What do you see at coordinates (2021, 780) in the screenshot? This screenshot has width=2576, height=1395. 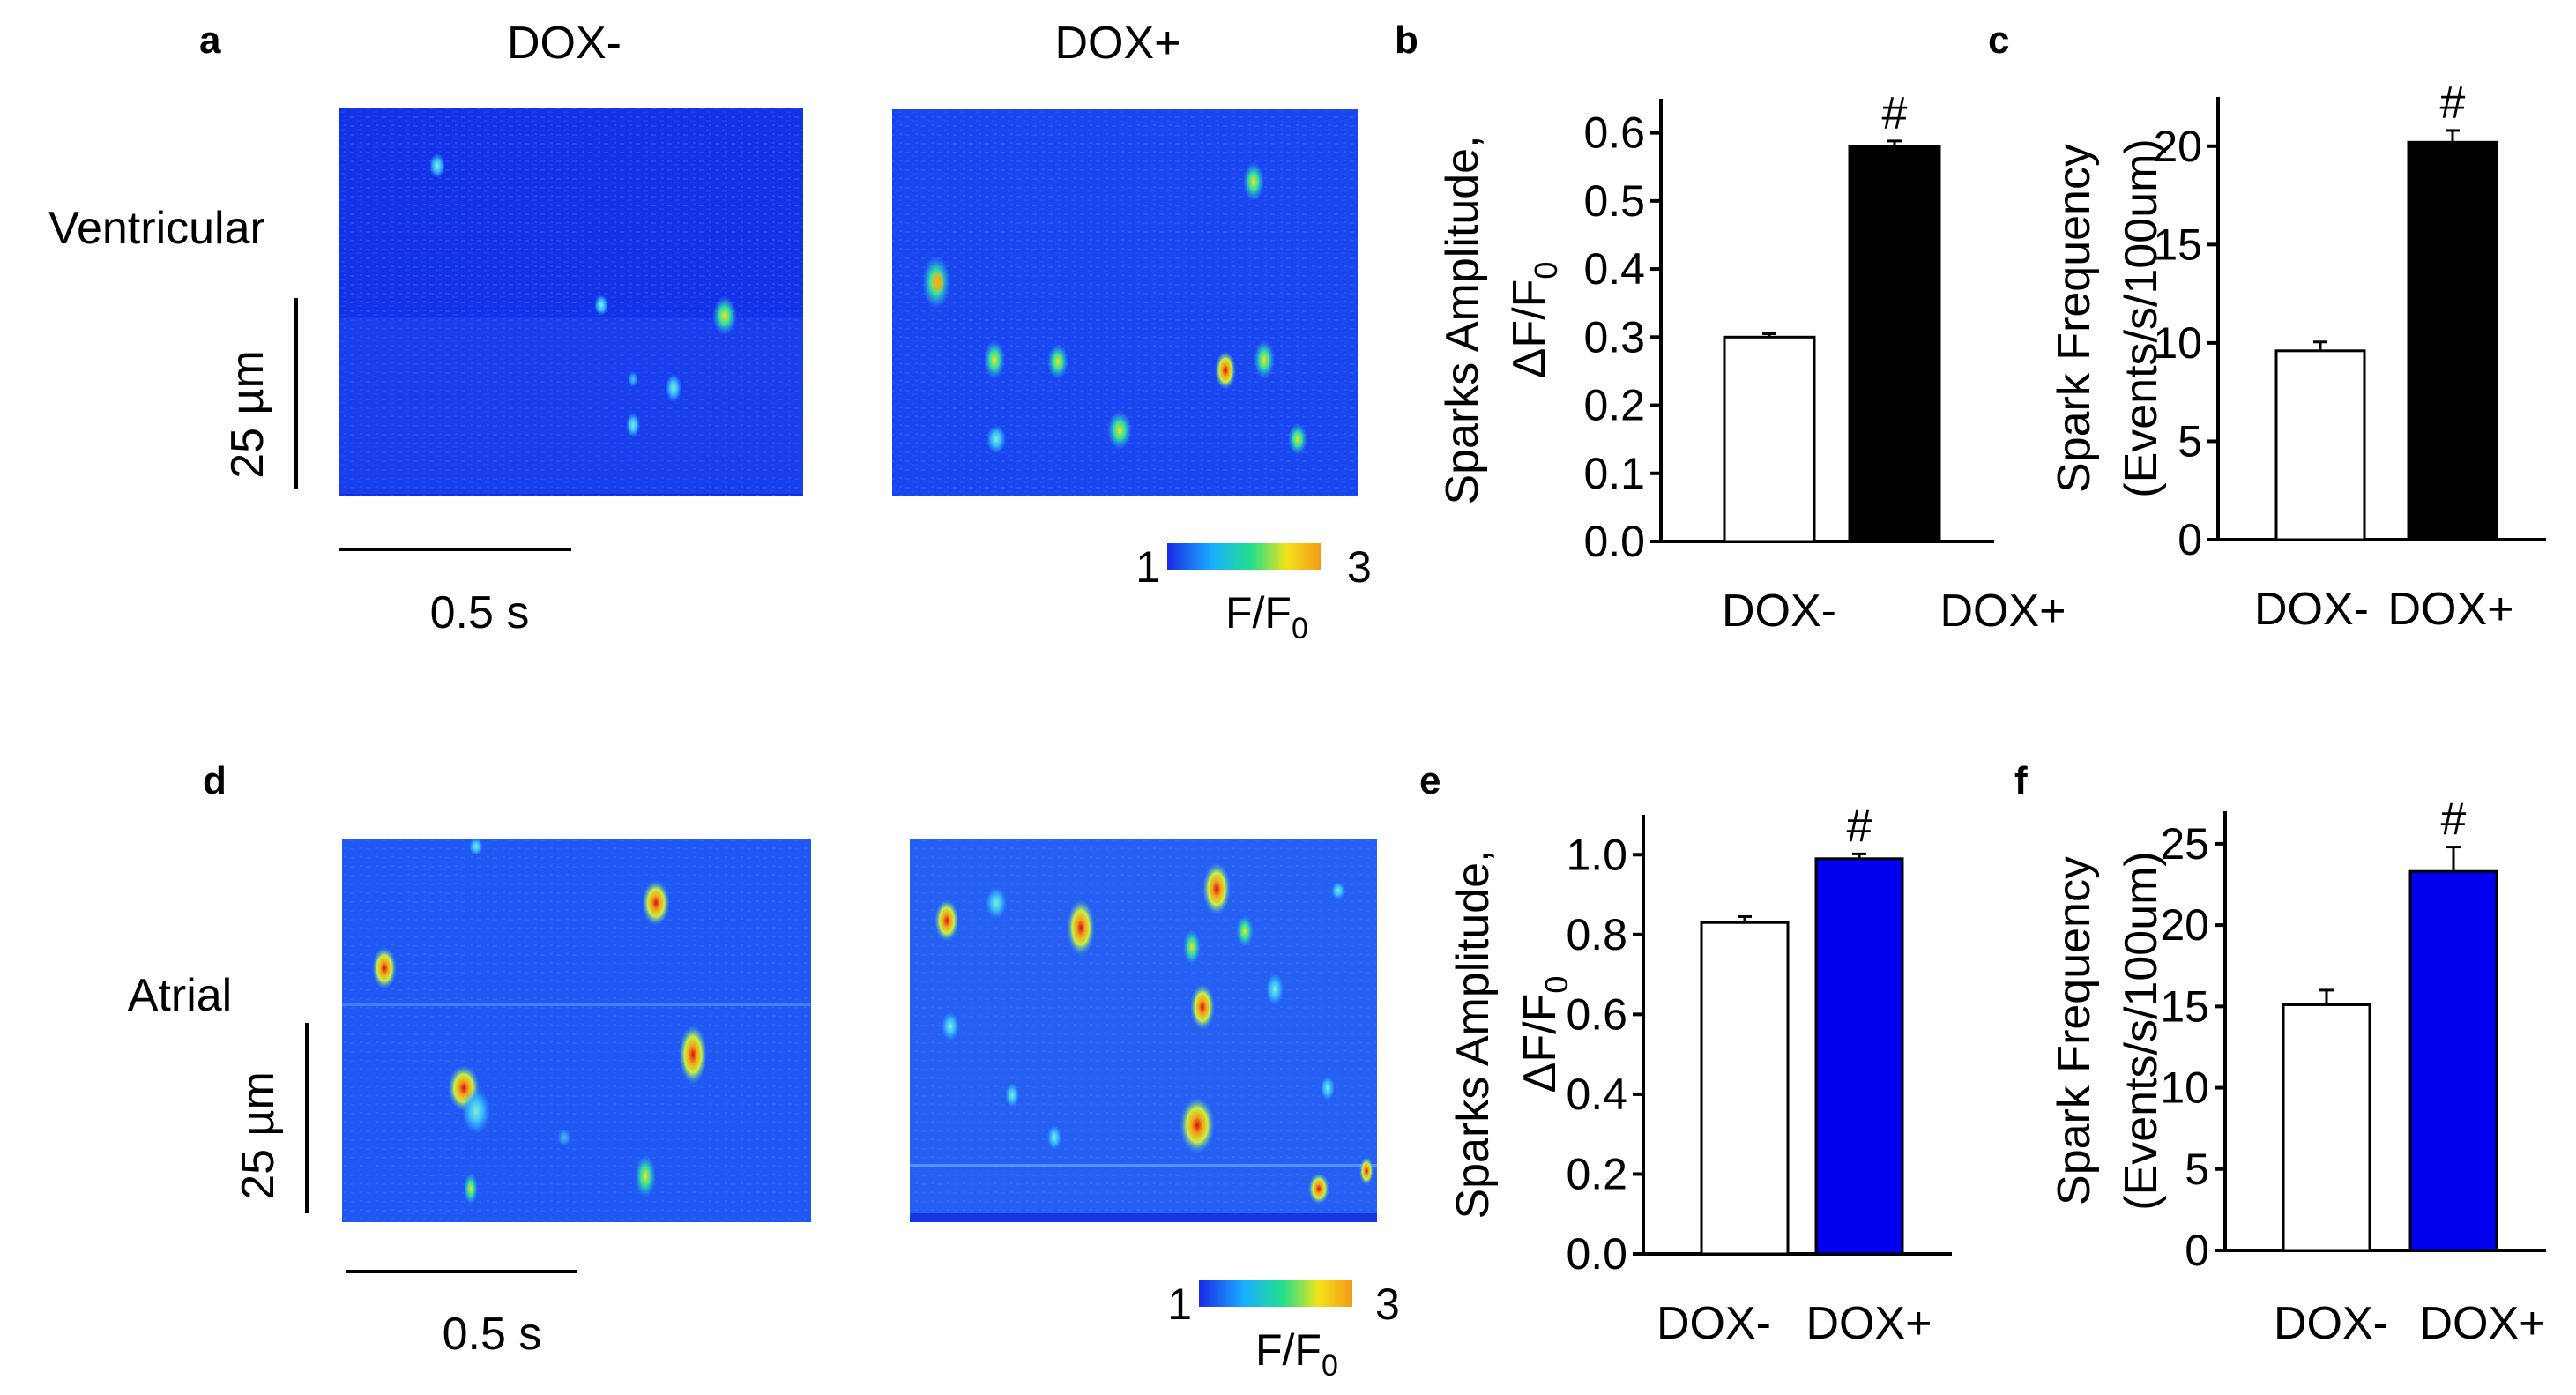 I see `panel-label-f: f` at bounding box center [2021, 780].